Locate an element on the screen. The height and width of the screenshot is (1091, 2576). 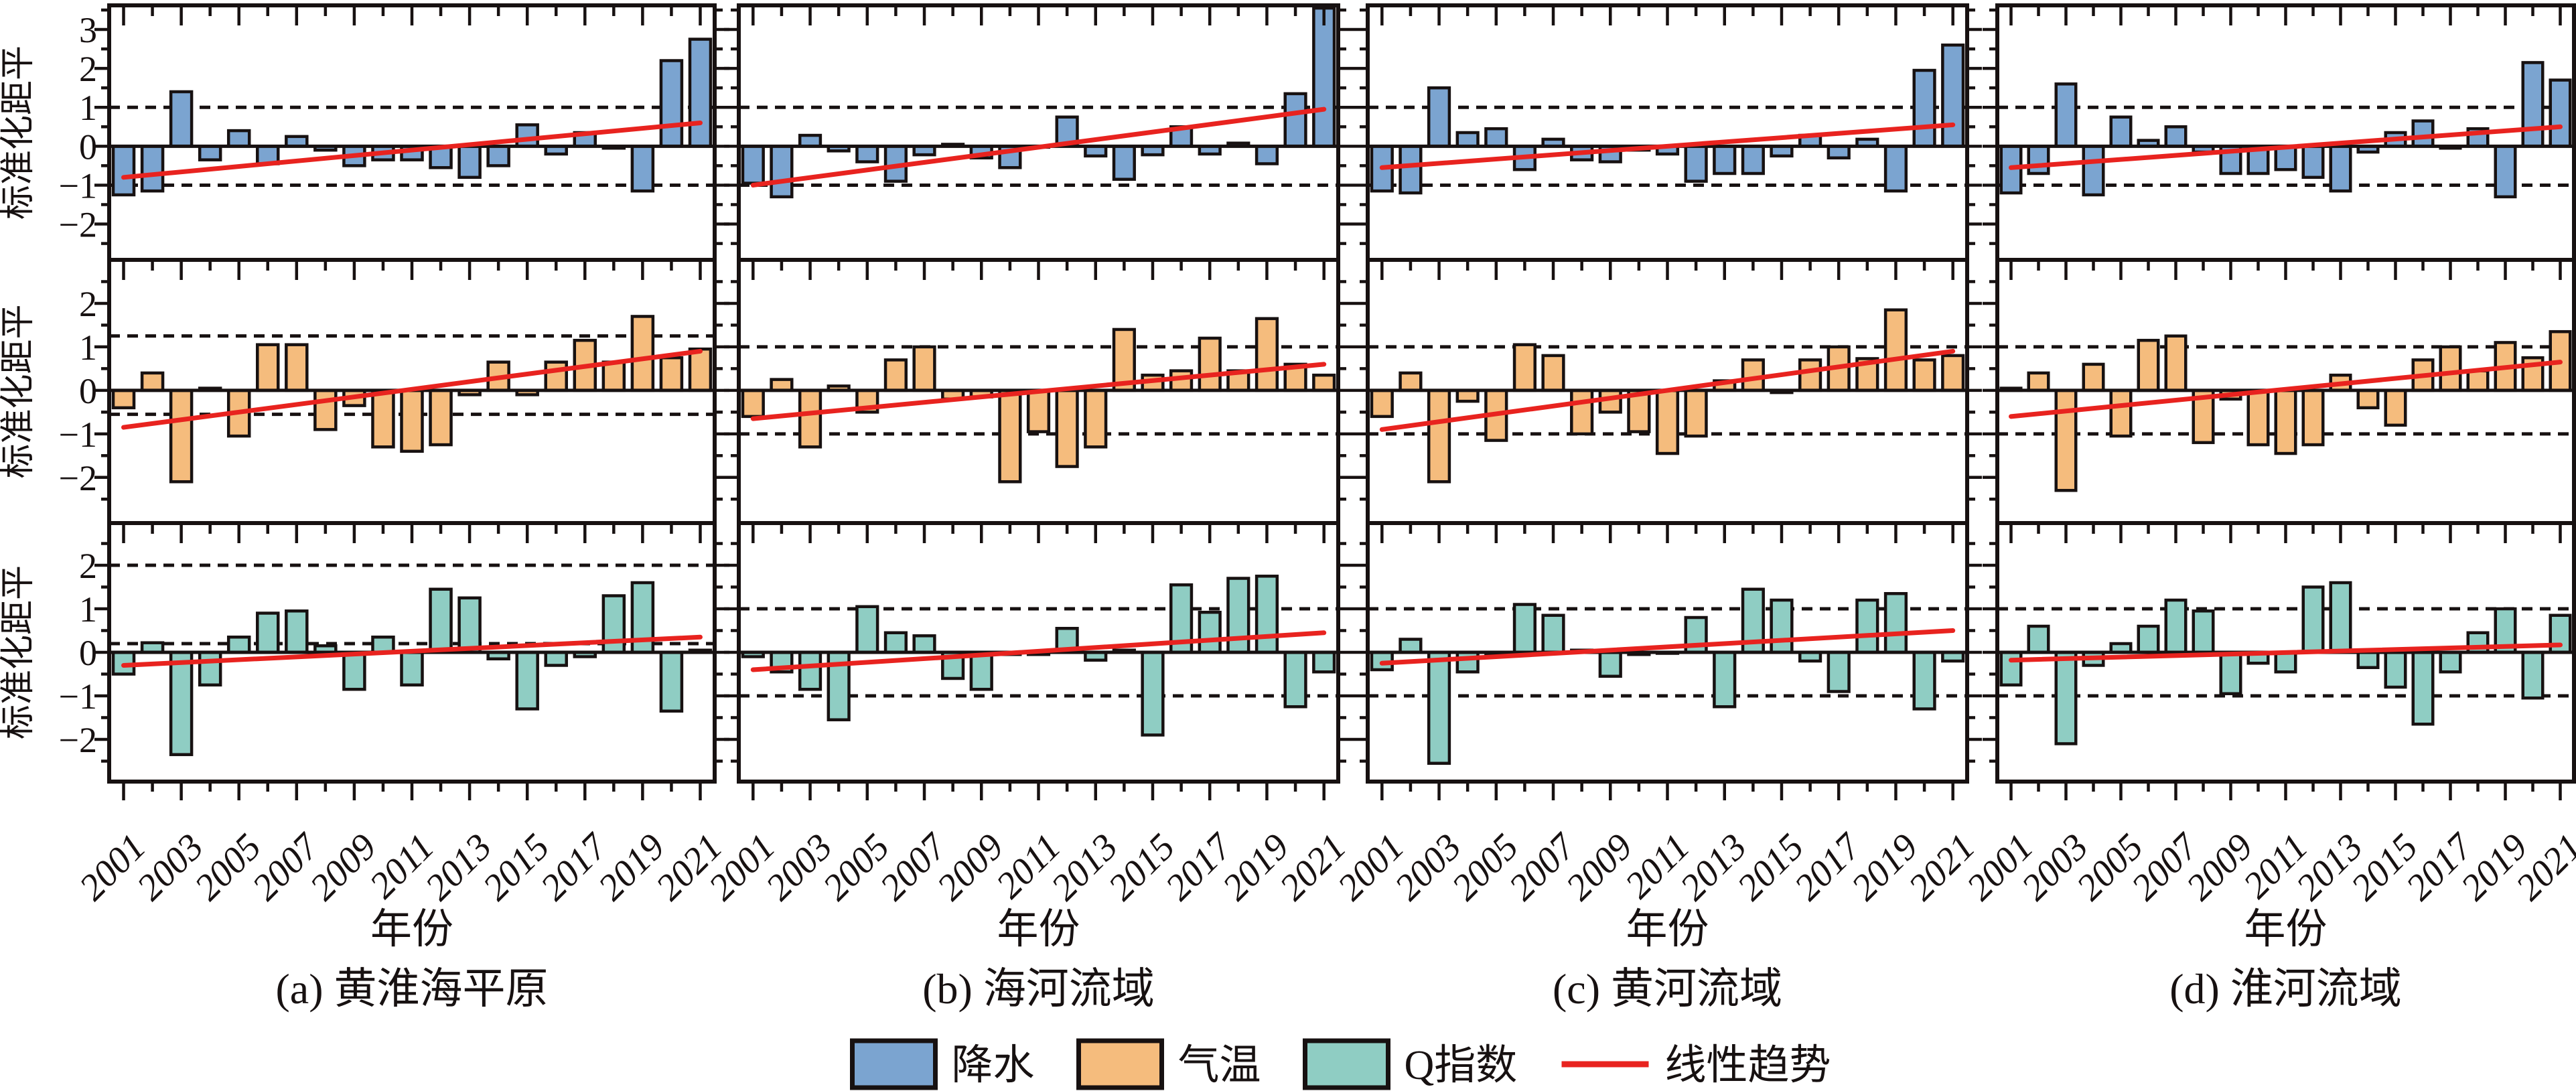
panel-b-temperature-chart is located at coordinates (1038, 391).